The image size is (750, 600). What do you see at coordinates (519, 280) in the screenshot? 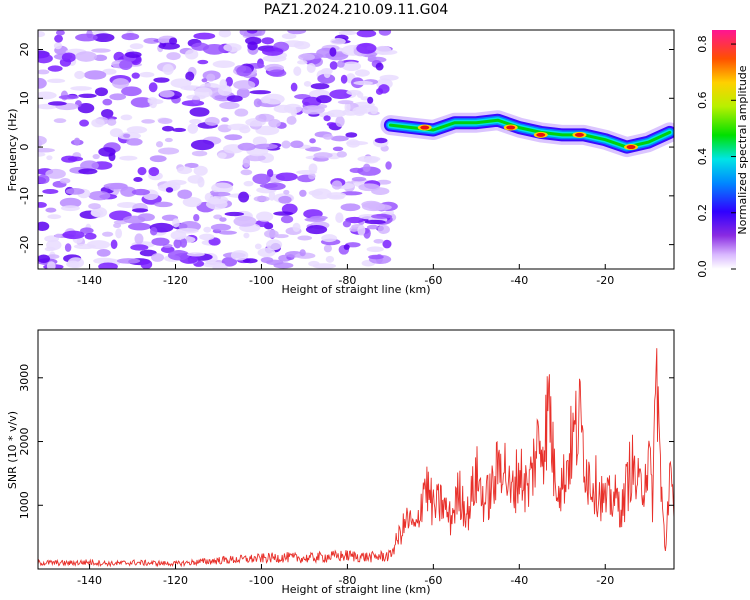
I see `x-tick-label: -40` at bounding box center [519, 280].